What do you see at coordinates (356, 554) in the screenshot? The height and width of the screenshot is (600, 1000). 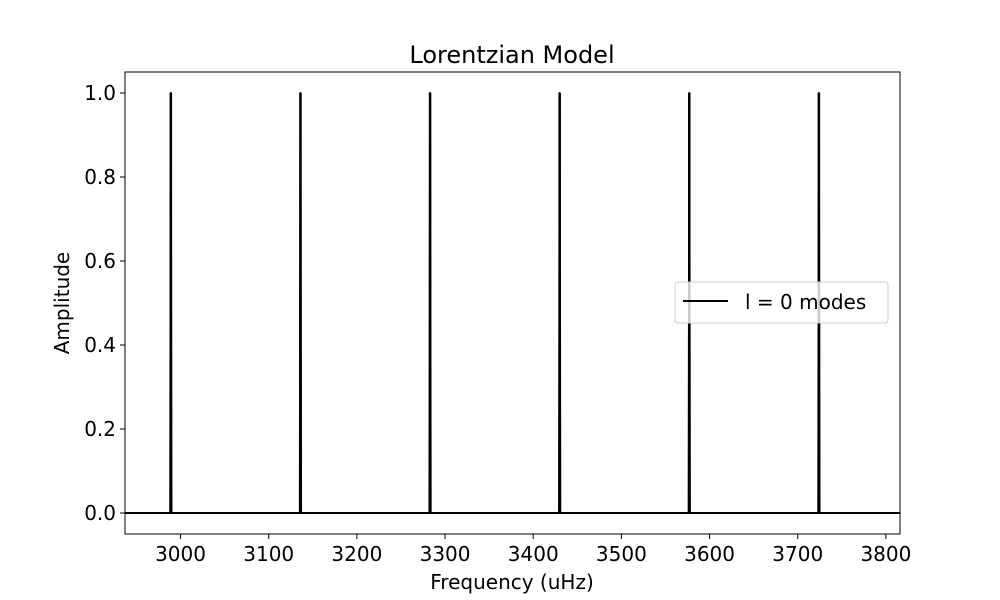 I see `x-tick-label: 3200` at bounding box center [356, 554].